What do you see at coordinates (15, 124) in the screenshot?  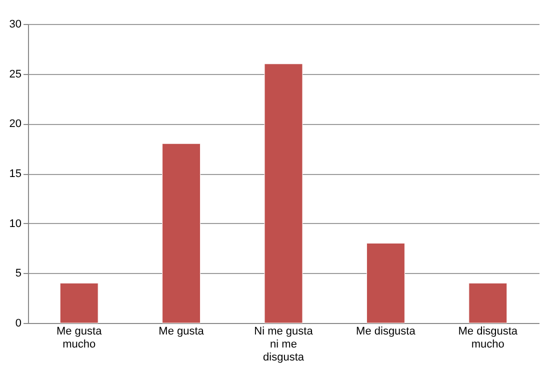 I see `y-tick-label: 20` at bounding box center [15, 124].